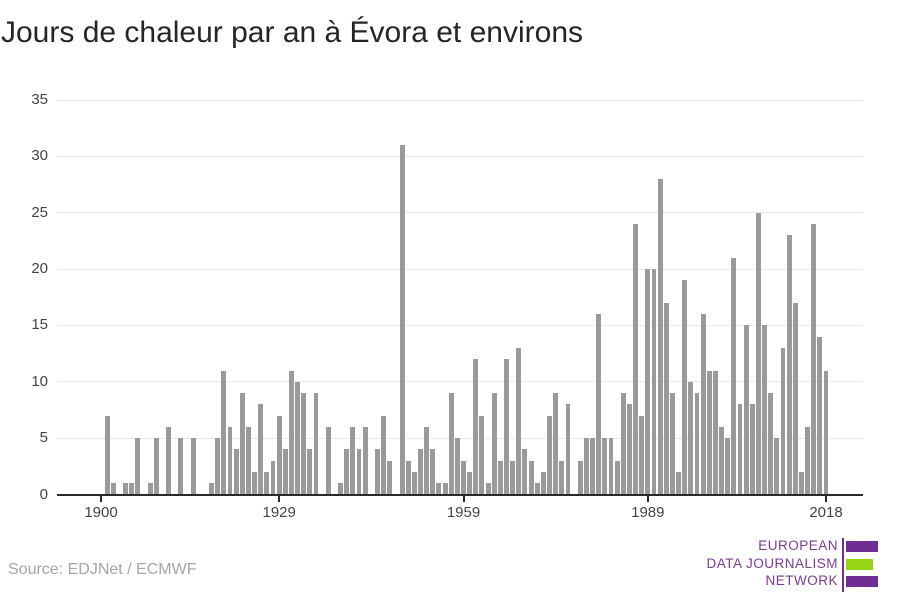  I want to click on bar-1939, so click(341, 489).